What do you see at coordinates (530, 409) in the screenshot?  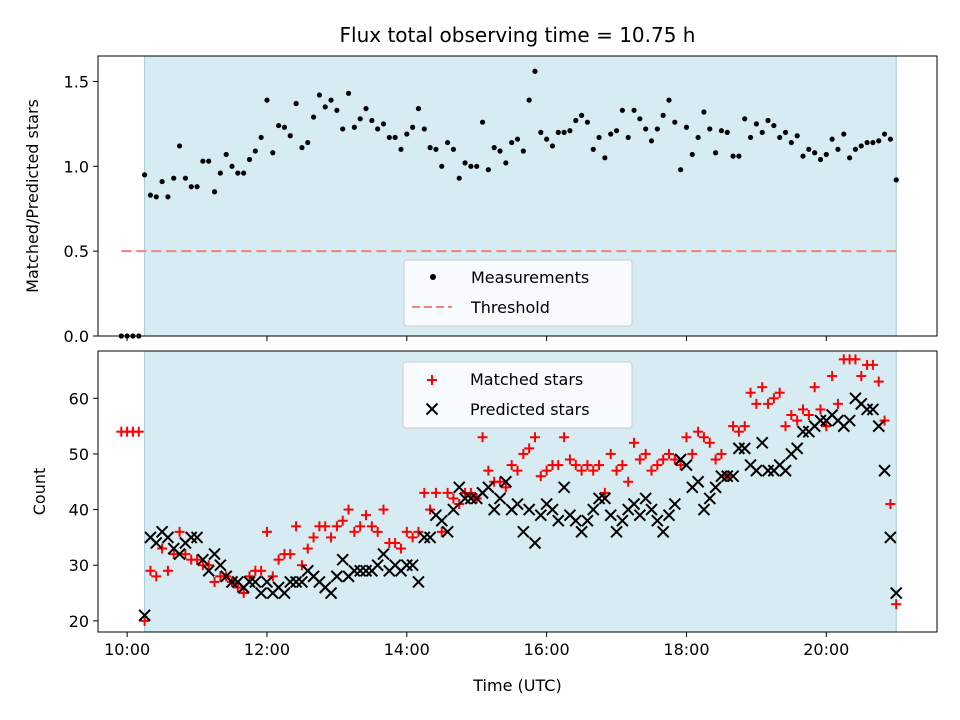 I see `legend-label-predicted: Predicted stars` at bounding box center [530, 409].